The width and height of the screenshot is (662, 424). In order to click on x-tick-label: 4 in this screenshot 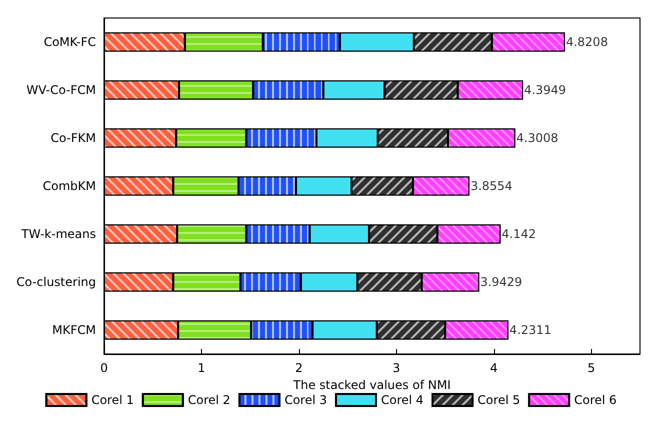, I will do `click(494, 368)`.